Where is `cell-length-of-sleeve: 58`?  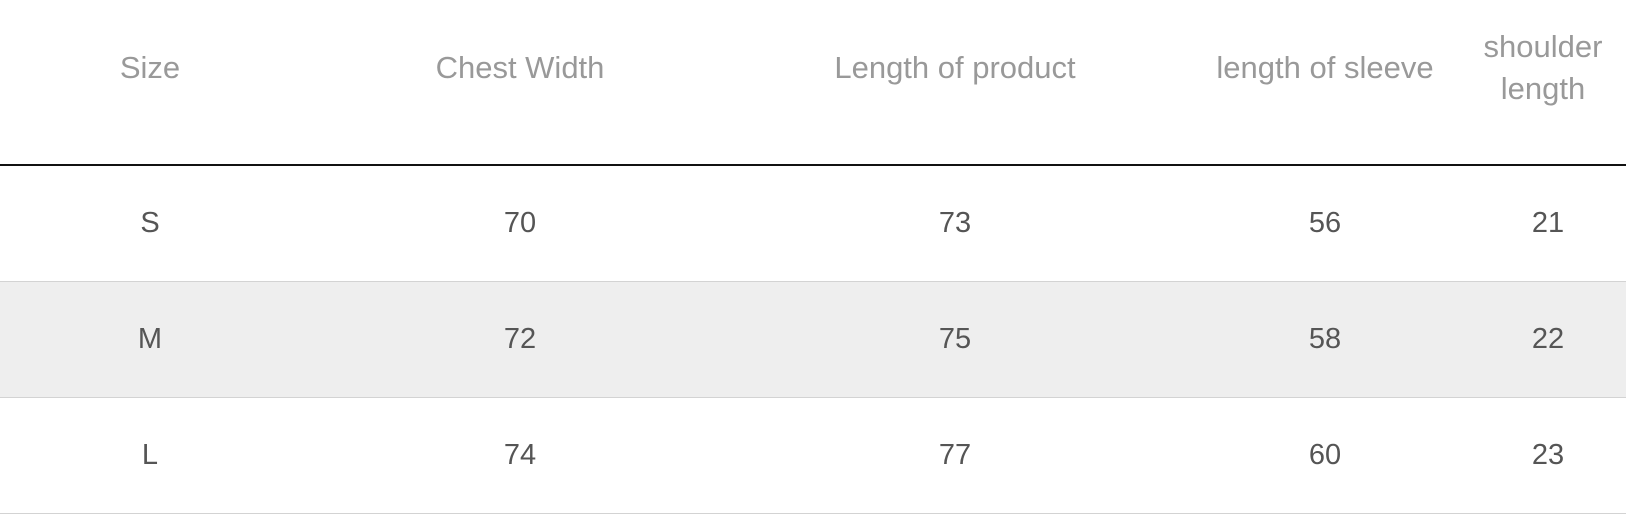
cell-length-of-sleeve: 58 is located at coordinates (1325, 339).